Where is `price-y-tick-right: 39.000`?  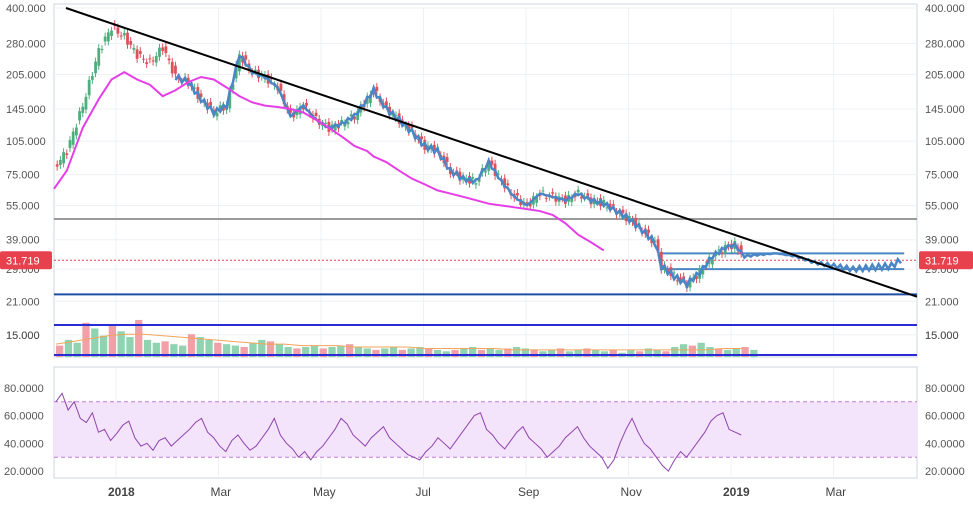
price-y-tick-right: 39.000 is located at coordinates (942, 241).